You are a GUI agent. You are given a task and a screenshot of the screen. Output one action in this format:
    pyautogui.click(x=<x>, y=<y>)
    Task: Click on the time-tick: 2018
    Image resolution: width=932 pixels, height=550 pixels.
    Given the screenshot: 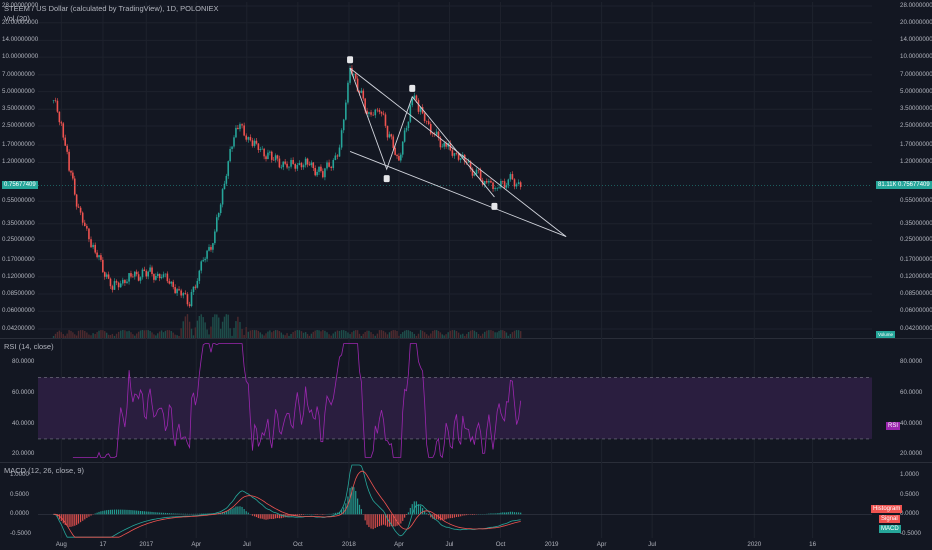 What is the action you would take?
    pyautogui.click(x=349, y=544)
    